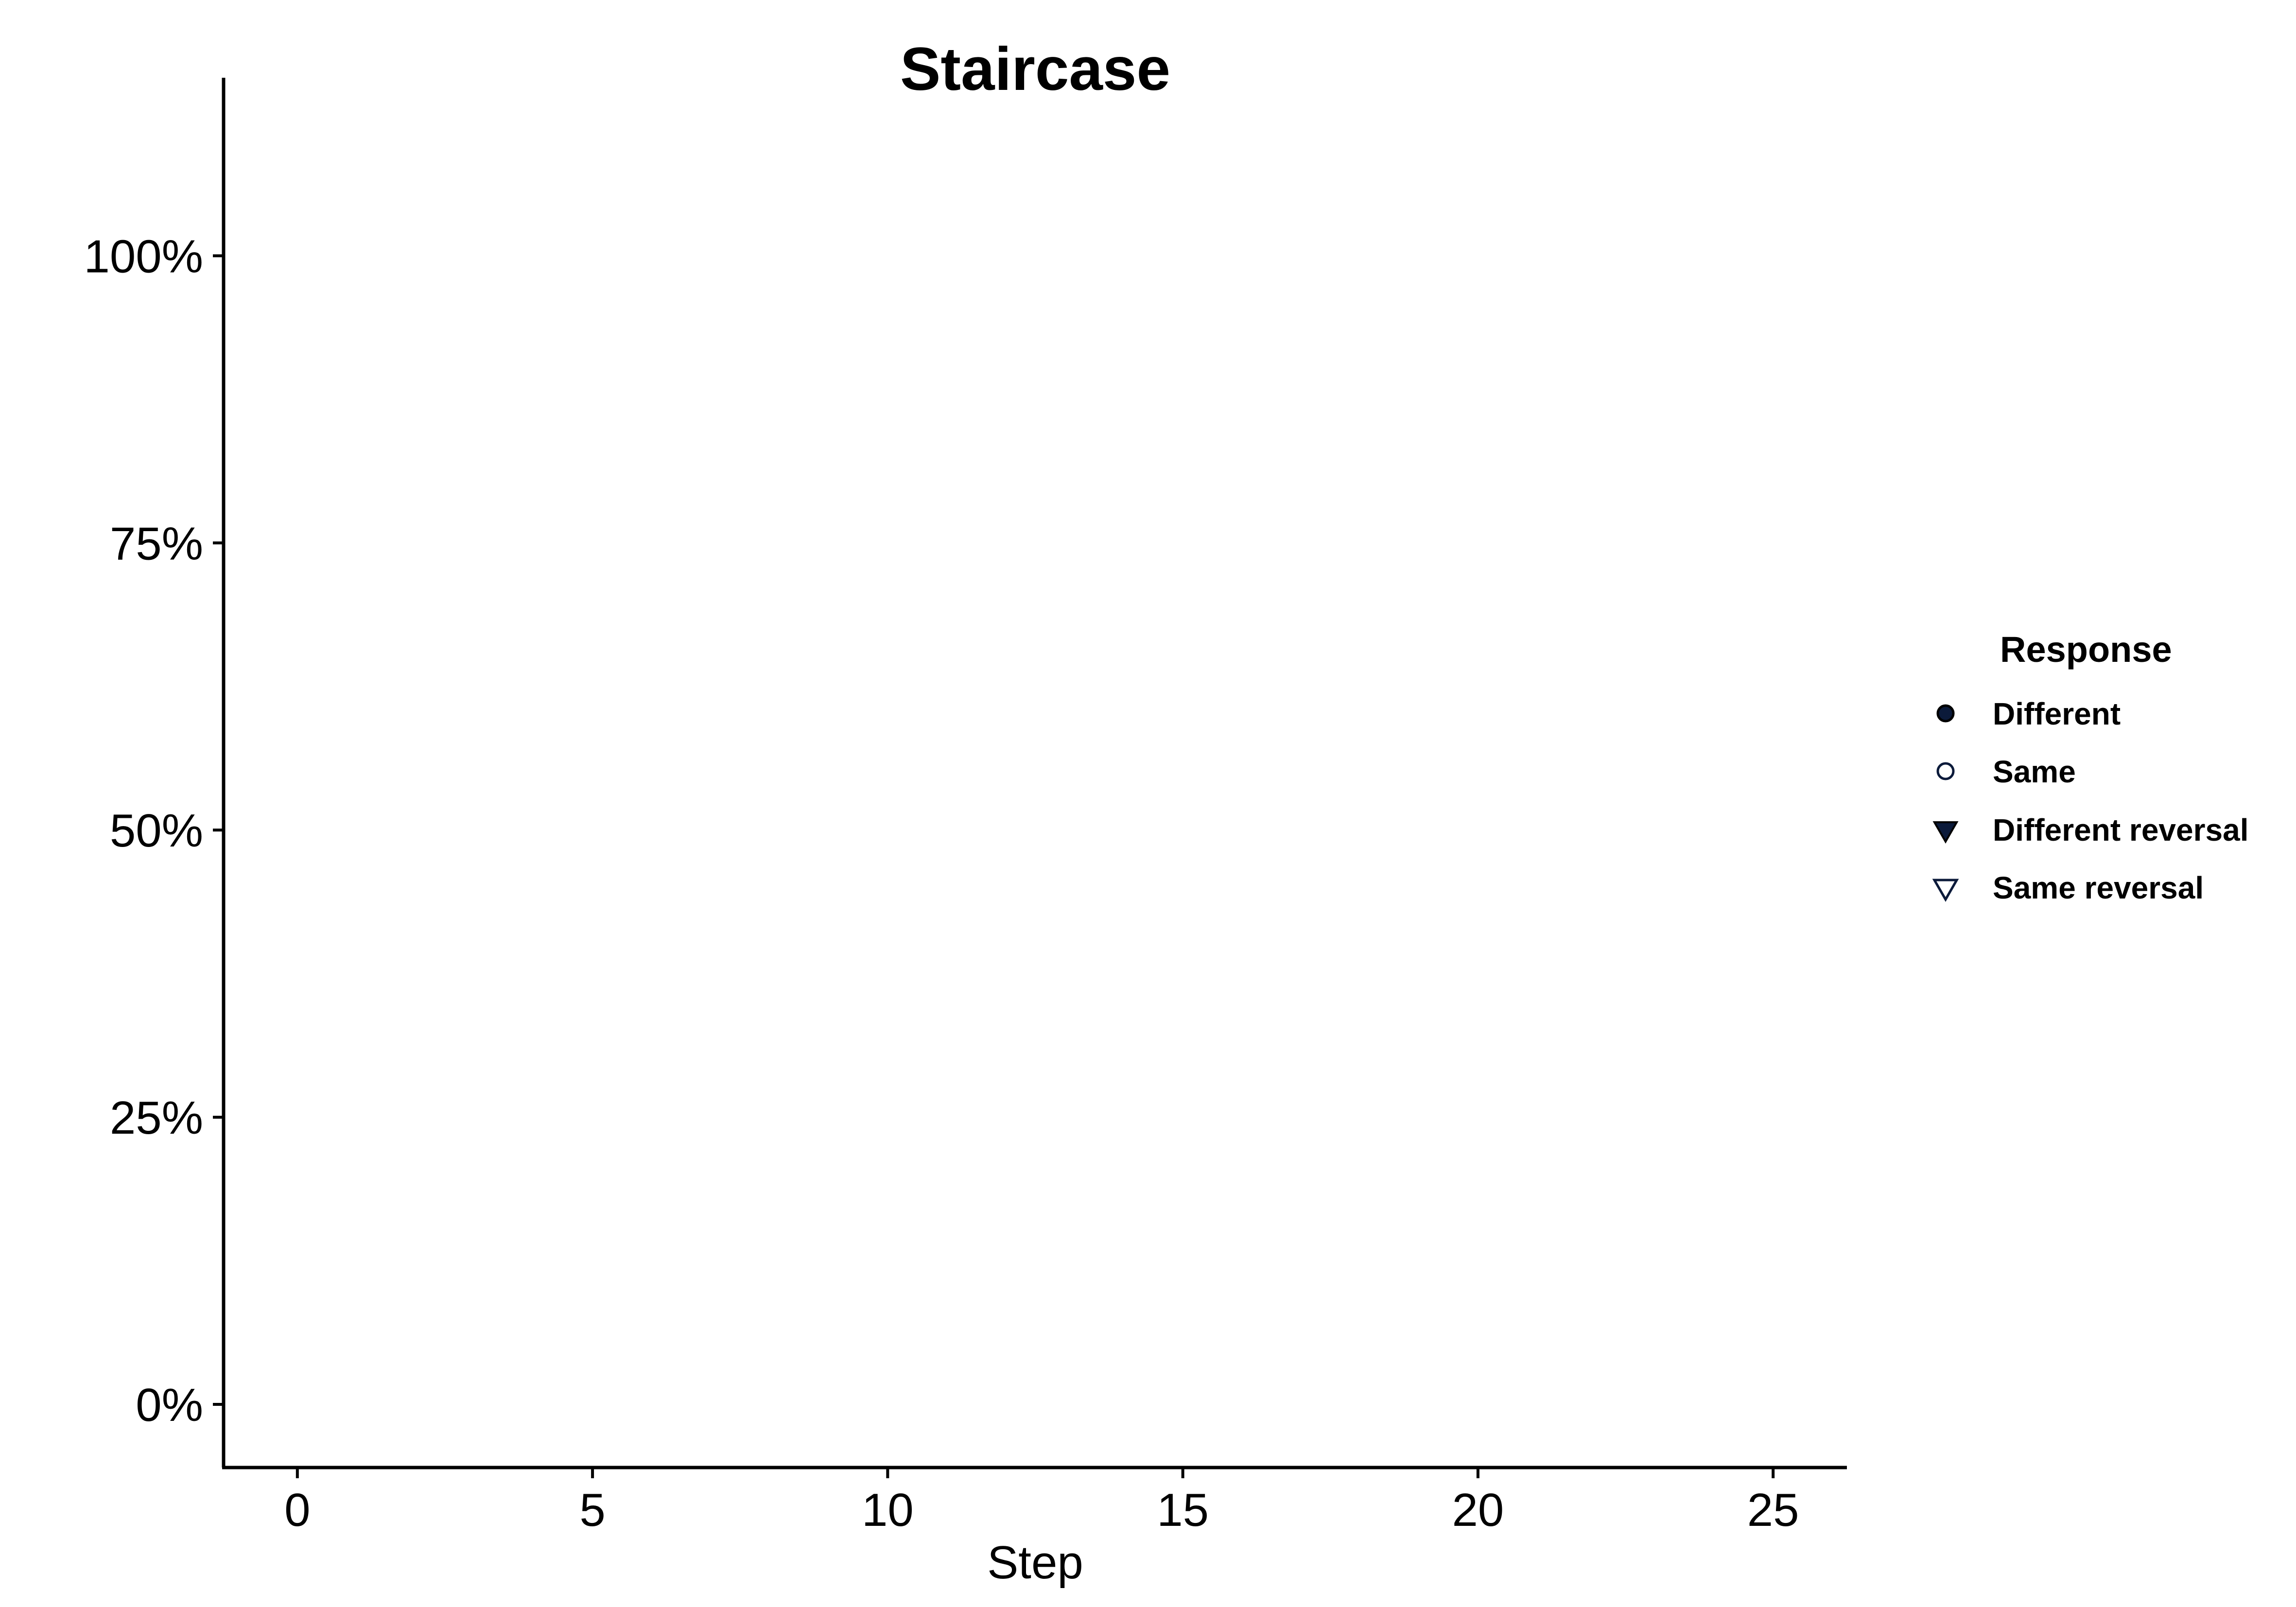  What do you see at coordinates (156, 544) in the screenshot?
I see `y-tick-label: 75%` at bounding box center [156, 544].